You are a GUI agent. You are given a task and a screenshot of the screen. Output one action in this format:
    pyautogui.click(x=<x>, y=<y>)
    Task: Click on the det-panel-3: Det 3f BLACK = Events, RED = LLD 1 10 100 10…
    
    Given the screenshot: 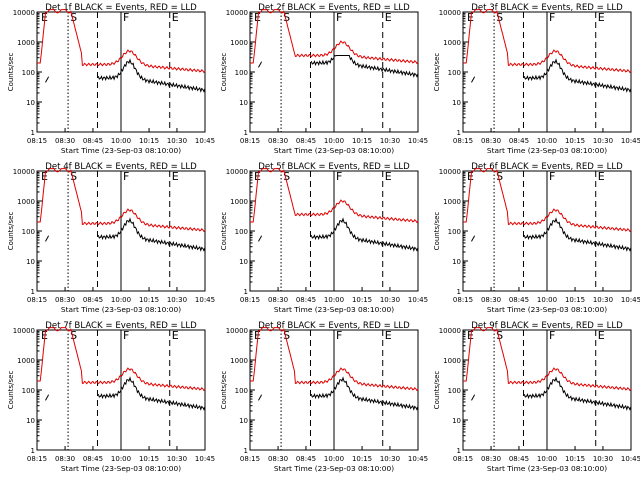 What is the action you would take?
    pyautogui.click(x=536, y=79)
    